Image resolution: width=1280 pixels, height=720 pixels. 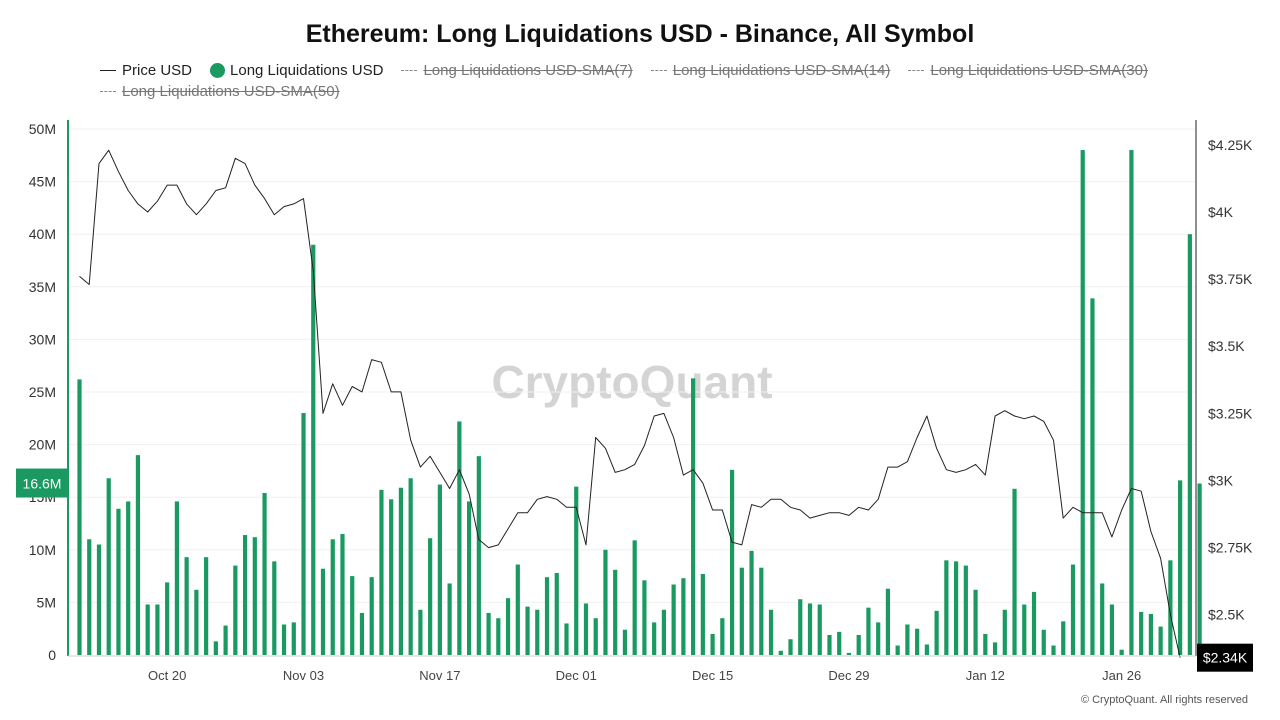 What do you see at coordinates (167, 675) in the screenshot?
I see `x-tick-label: Oct 20` at bounding box center [167, 675].